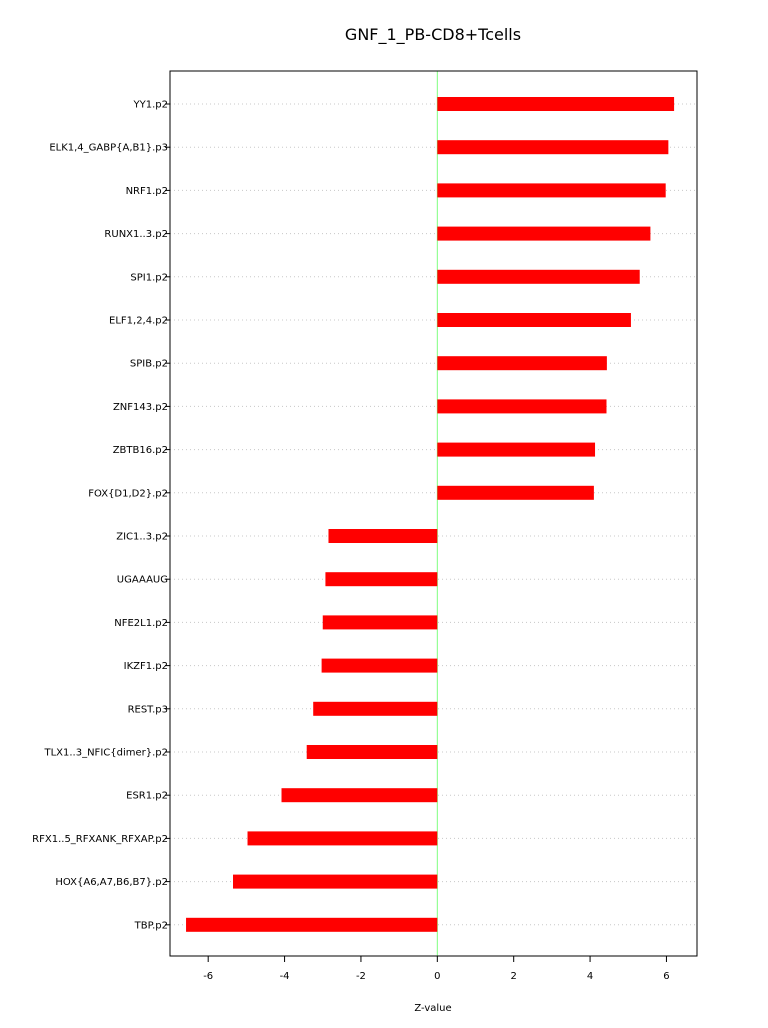 The image size is (768, 1028). I want to click on x-tick-label: 4, so click(590, 976).